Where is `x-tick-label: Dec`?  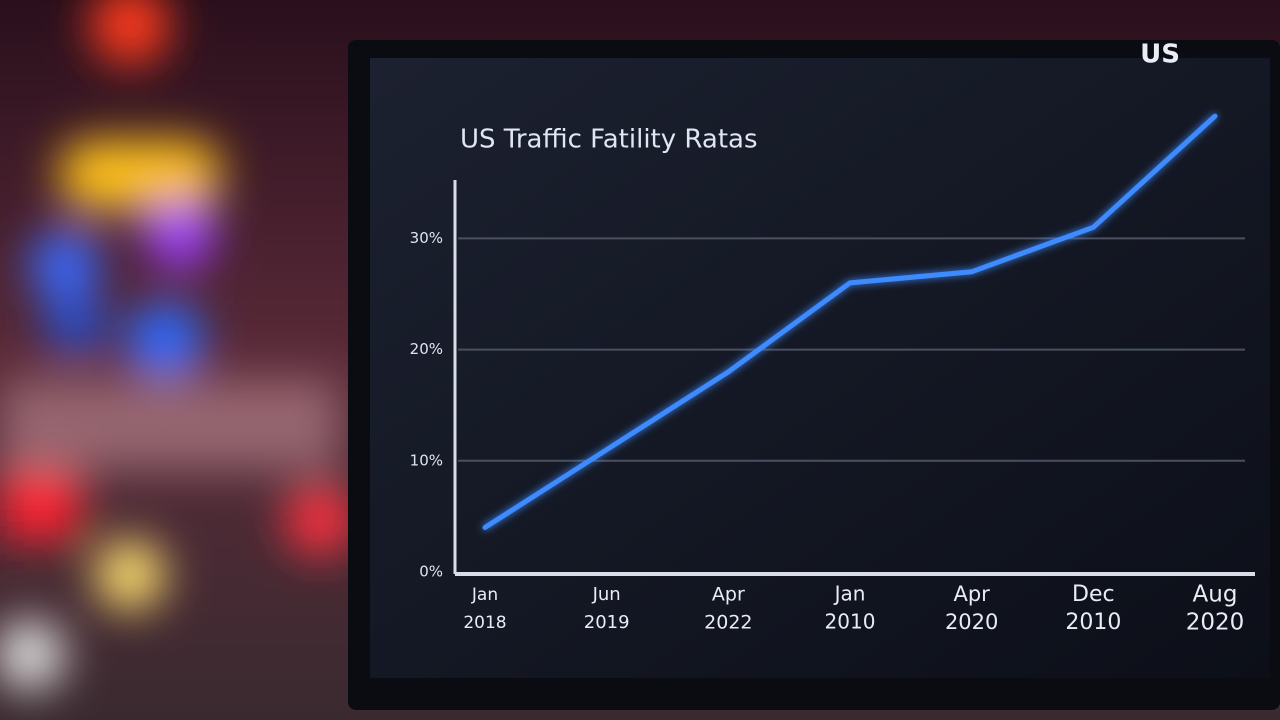 x-tick-label: Dec is located at coordinates (1093, 594).